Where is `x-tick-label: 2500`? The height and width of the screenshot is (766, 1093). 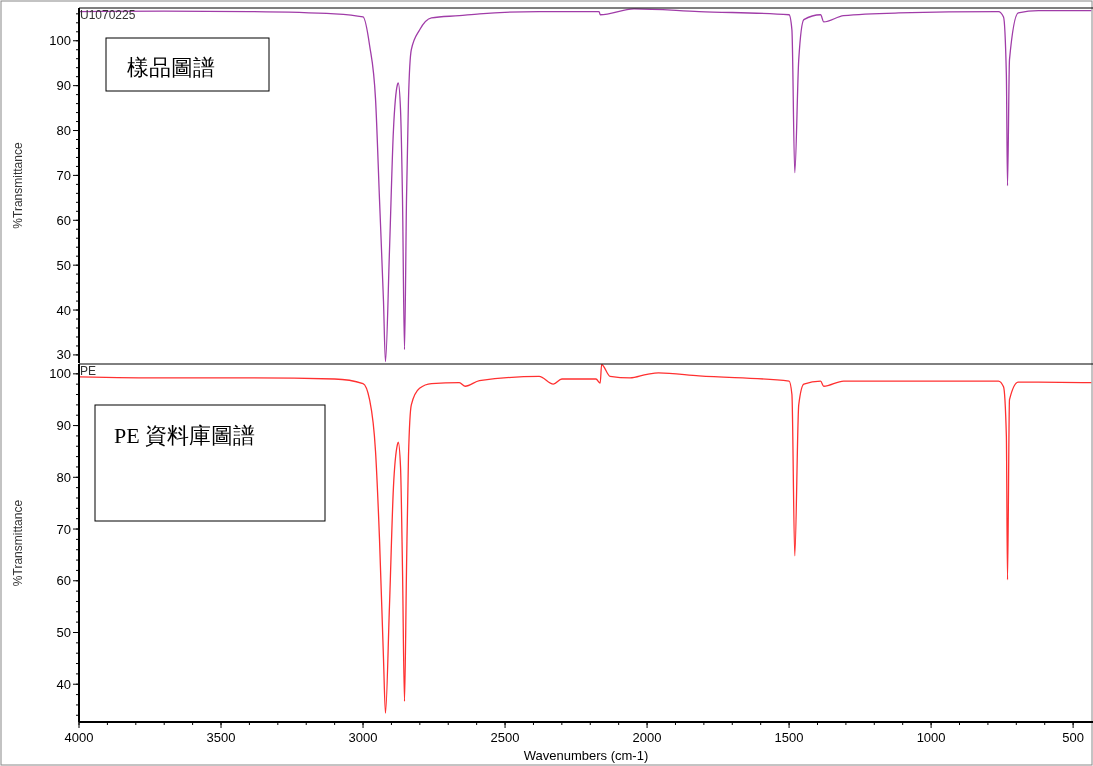
x-tick-label: 2500 is located at coordinates (505, 737).